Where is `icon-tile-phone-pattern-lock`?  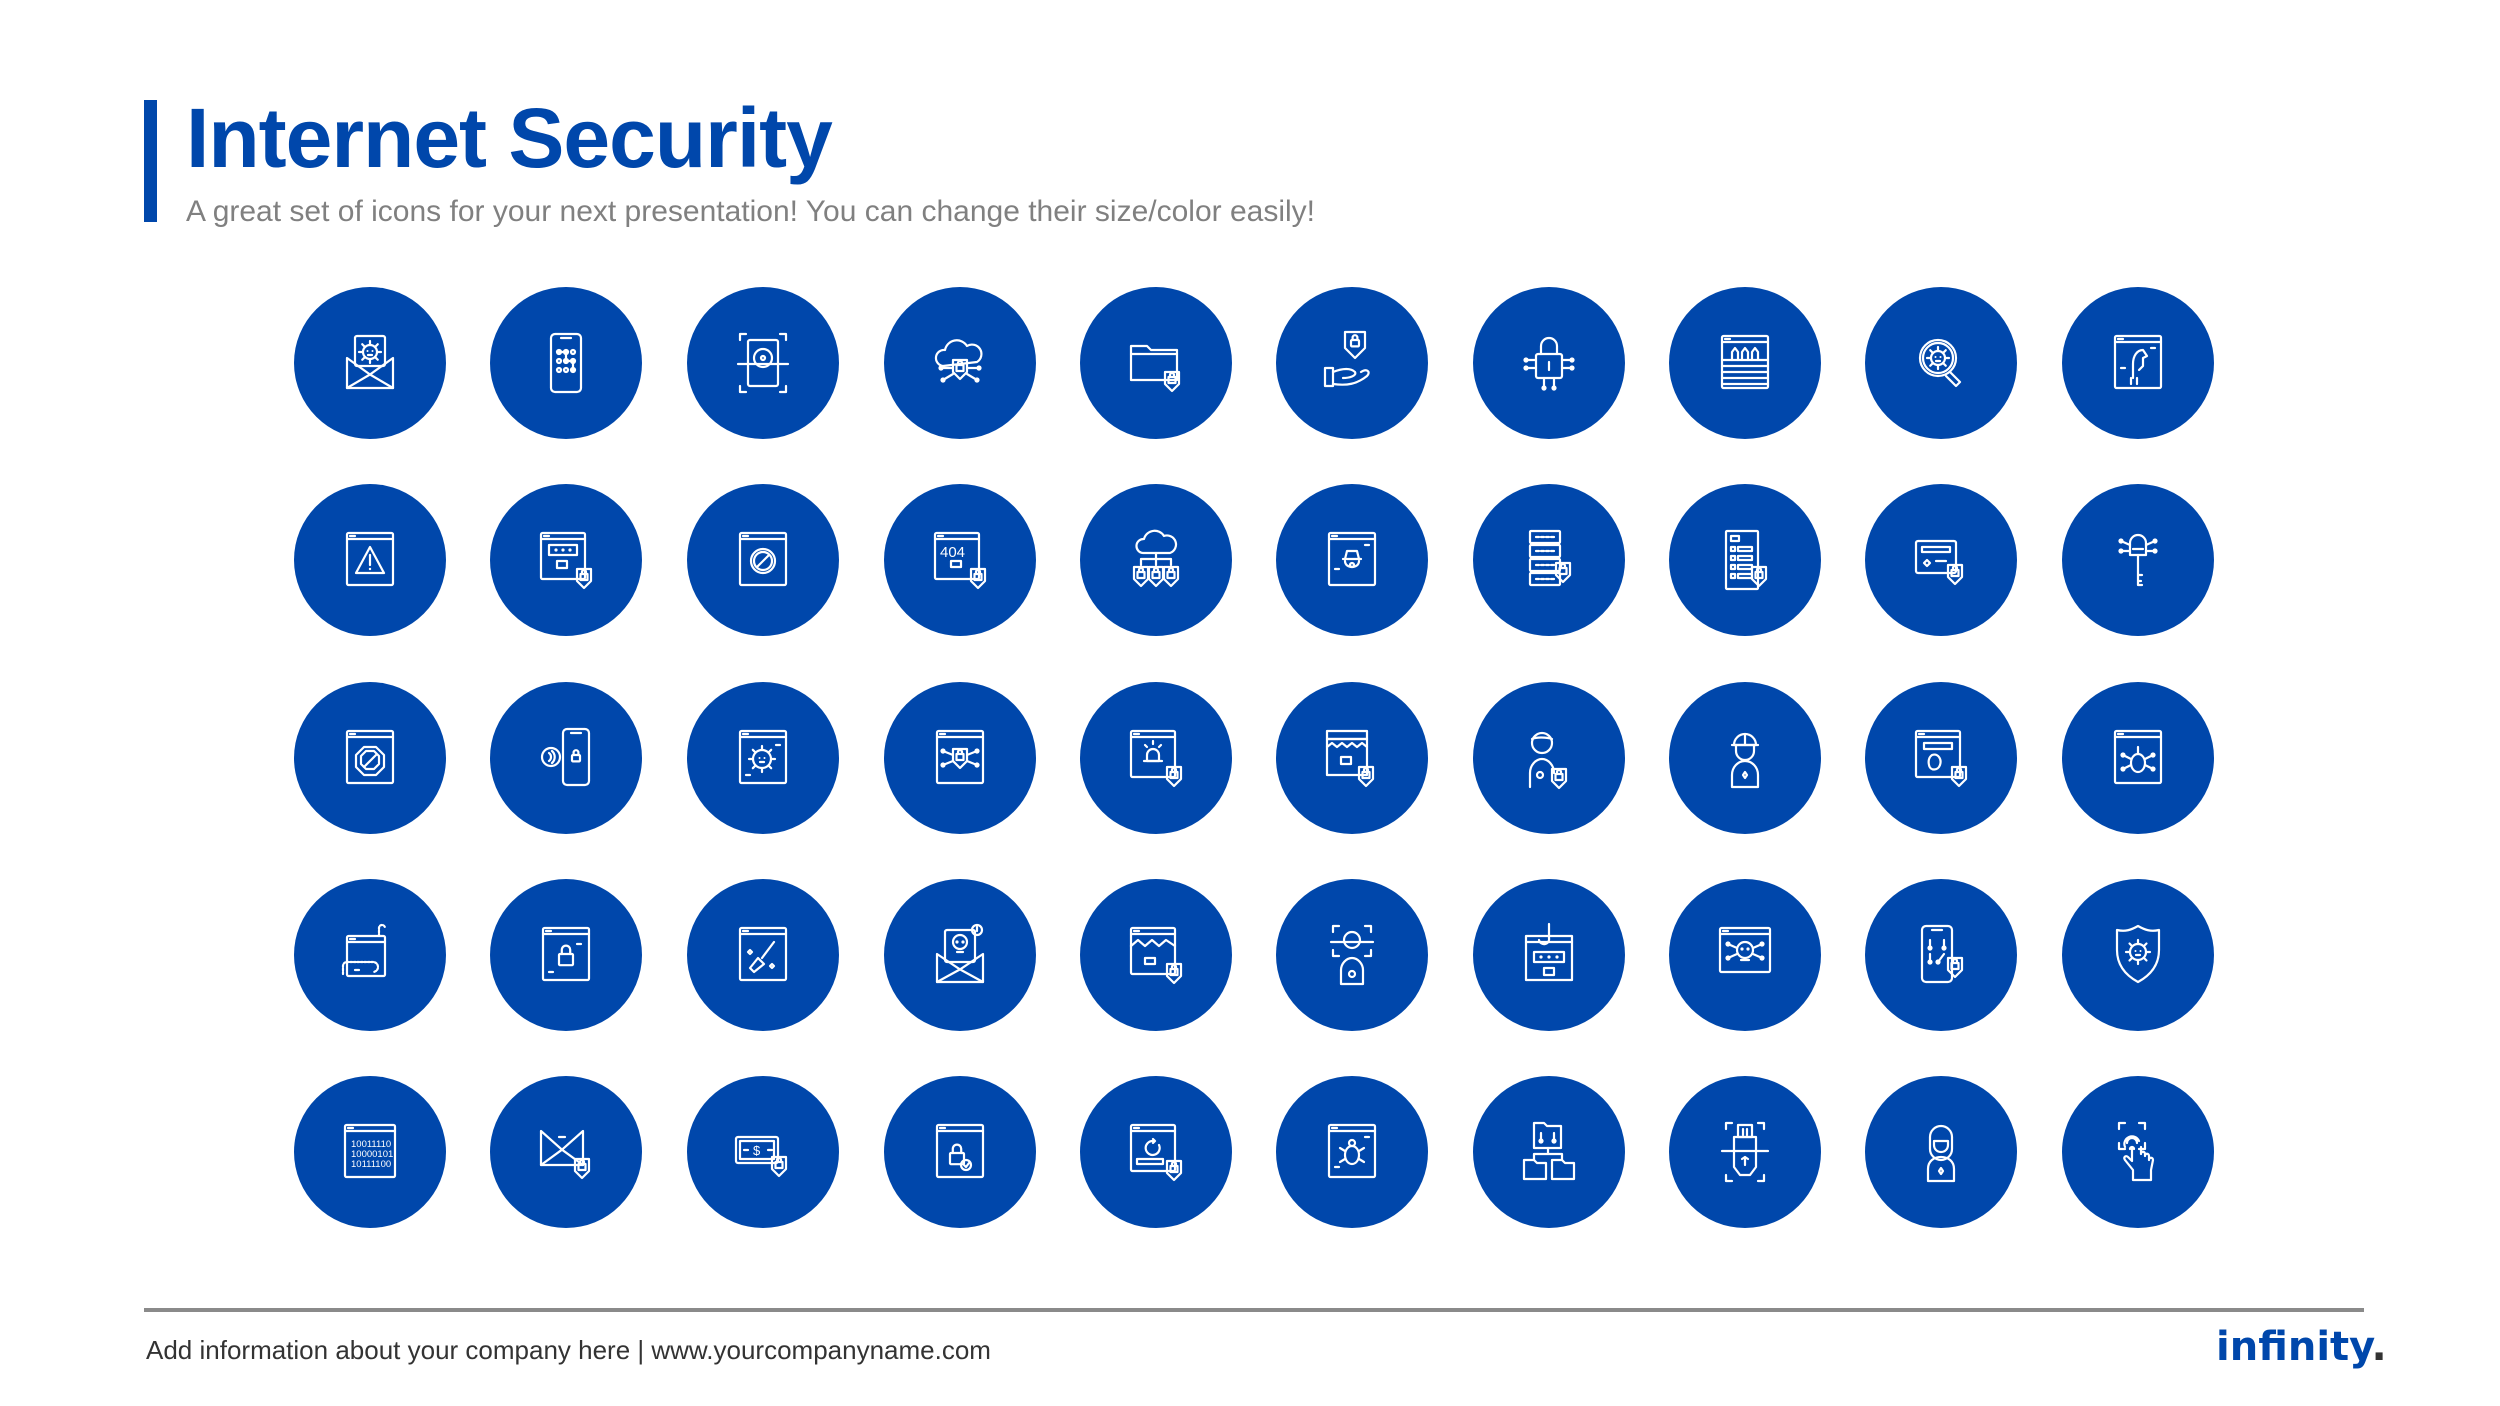 icon-tile-phone-pattern-lock is located at coordinates (566, 363).